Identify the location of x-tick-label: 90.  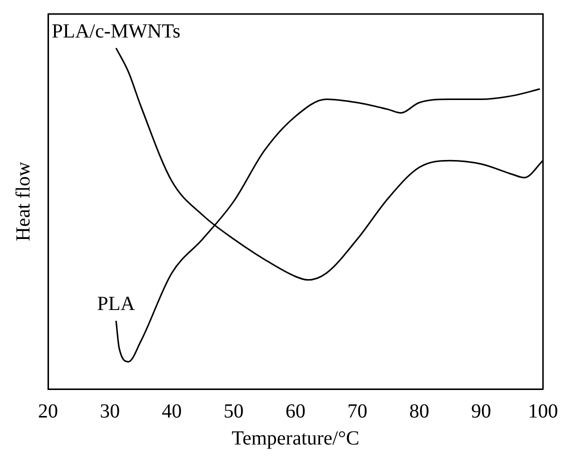
(481, 411).